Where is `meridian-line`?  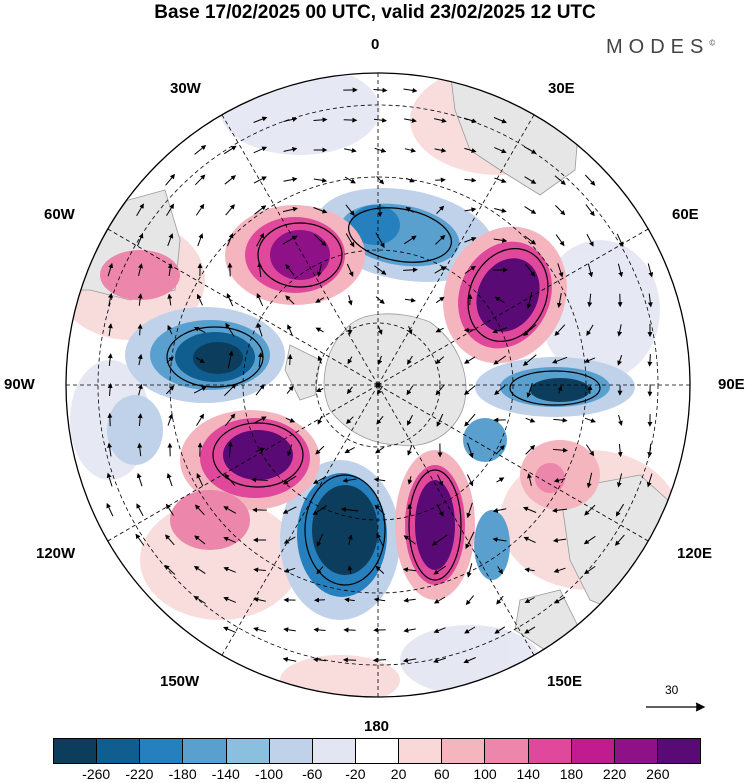
meridian-line is located at coordinates (456, 250).